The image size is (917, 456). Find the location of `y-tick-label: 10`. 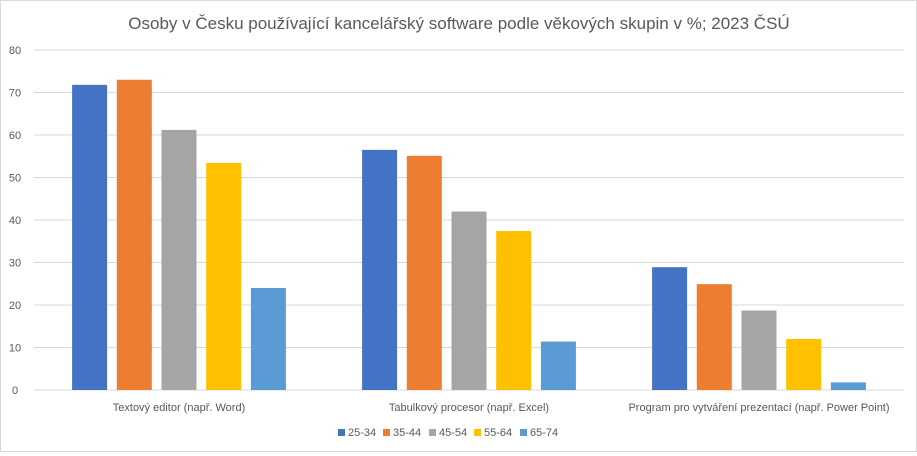

y-tick-label: 10 is located at coordinates (15, 349).